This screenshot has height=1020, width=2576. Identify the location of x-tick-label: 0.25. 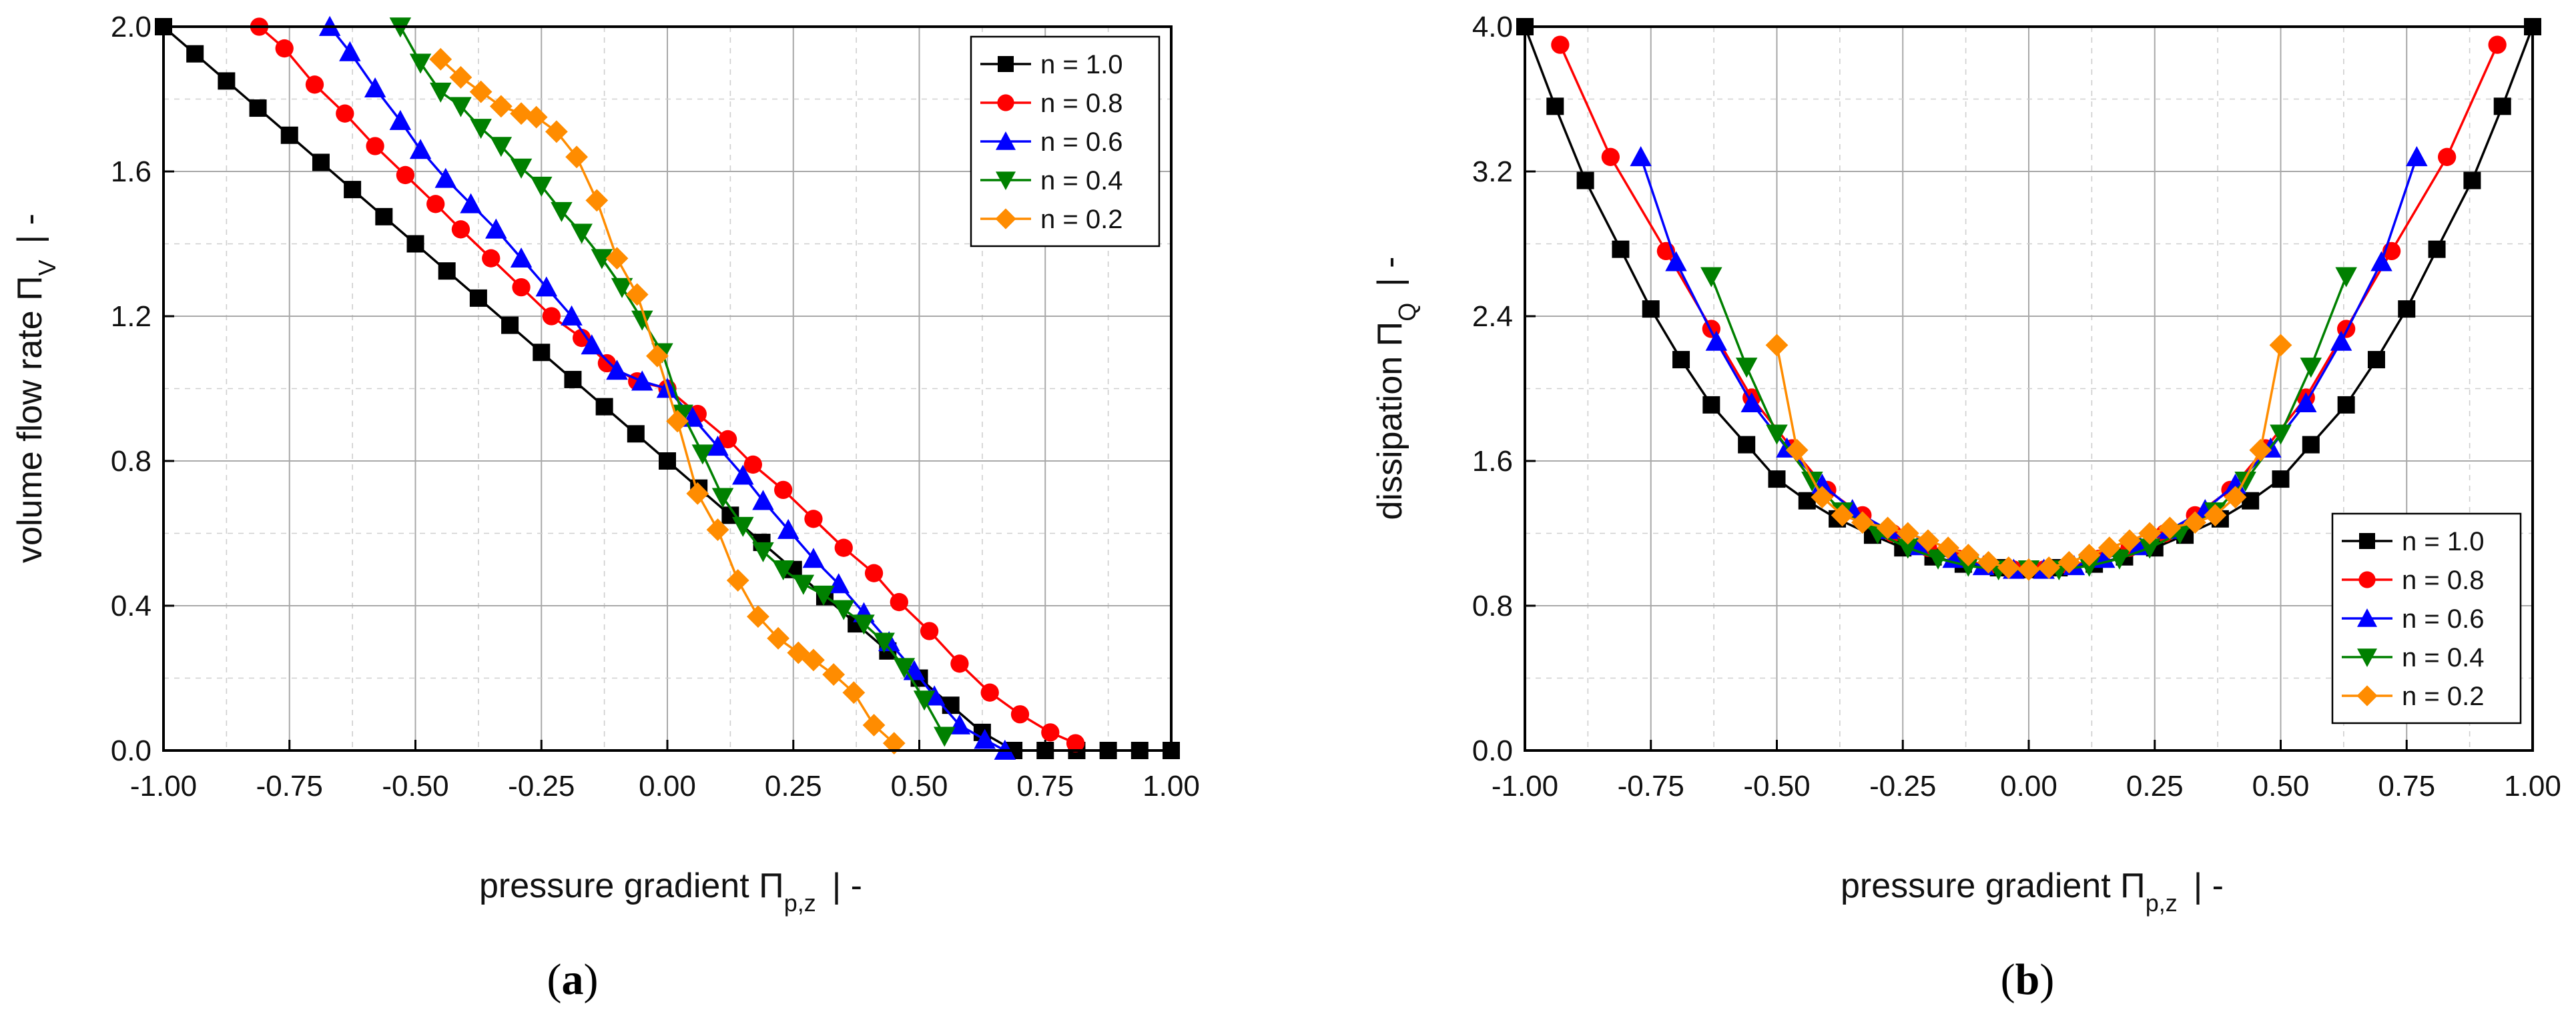
(2155, 786).